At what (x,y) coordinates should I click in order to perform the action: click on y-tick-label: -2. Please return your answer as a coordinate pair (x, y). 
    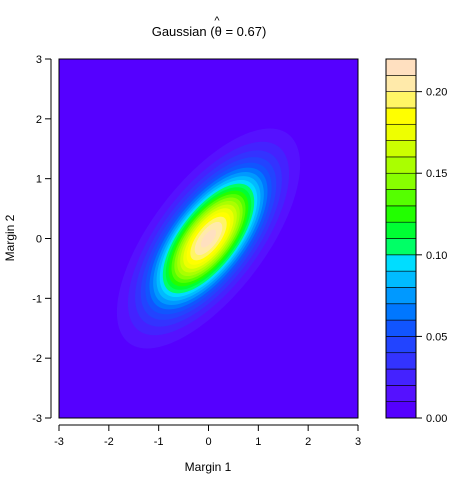
    Looking at the image, I should click on (37, 359).